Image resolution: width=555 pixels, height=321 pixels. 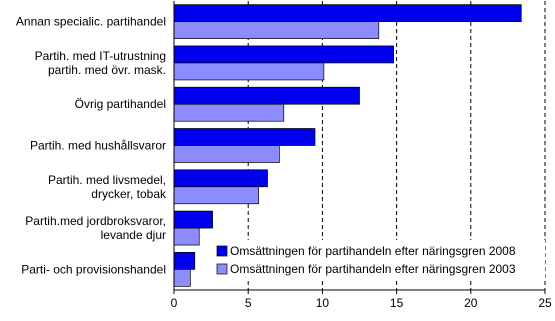 What do you see at coordinates (107, 187) in the screenshot?
I see `y-tick-label: Partih. med livsmedel, drycker, tobak` at bounding box center [107, 187].